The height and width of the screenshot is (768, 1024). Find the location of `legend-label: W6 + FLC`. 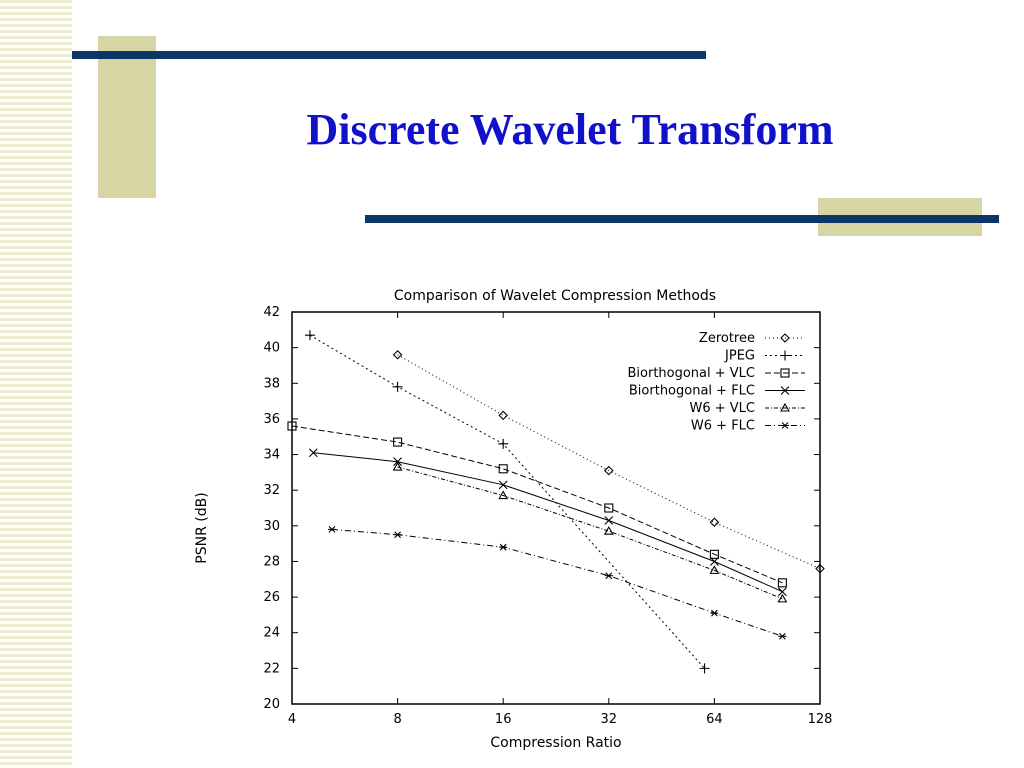

legend-label: W6 + FLC is located at coordinates (723, 426).